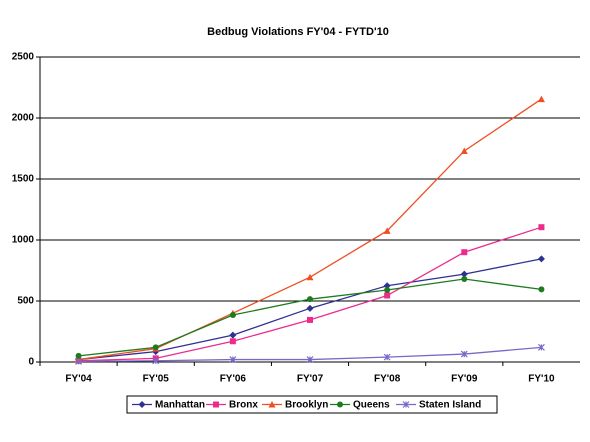  Describe the element at coordinates (23, 118) in the screenshot. I see `y-tick-label: 2000` at that location.